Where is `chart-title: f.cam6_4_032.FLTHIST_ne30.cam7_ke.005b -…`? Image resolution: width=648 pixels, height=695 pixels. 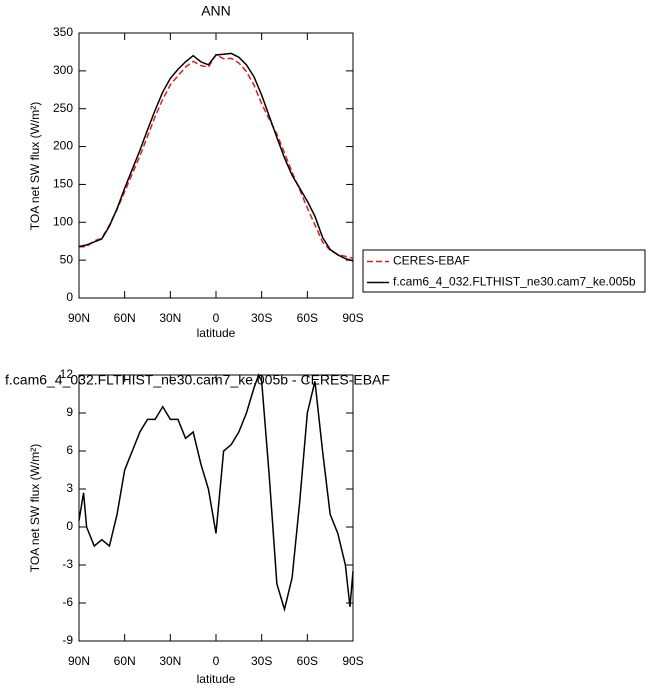 chart-title: f.cam6_4_032.FLTHIST_ne30.cam7_ke.005b -… is located at coordinates (197, 380).